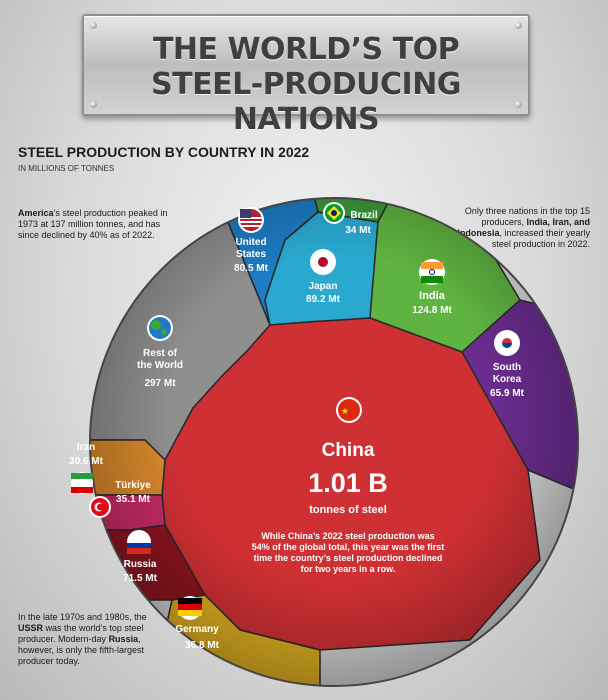 Image resolution: width=608 pixels, height=700 pixels. What do you see at coordinates (323, 293) in the screenshot?
I see `label-japan: Japan 89.2 Mt` at bounding box center [323, 293].